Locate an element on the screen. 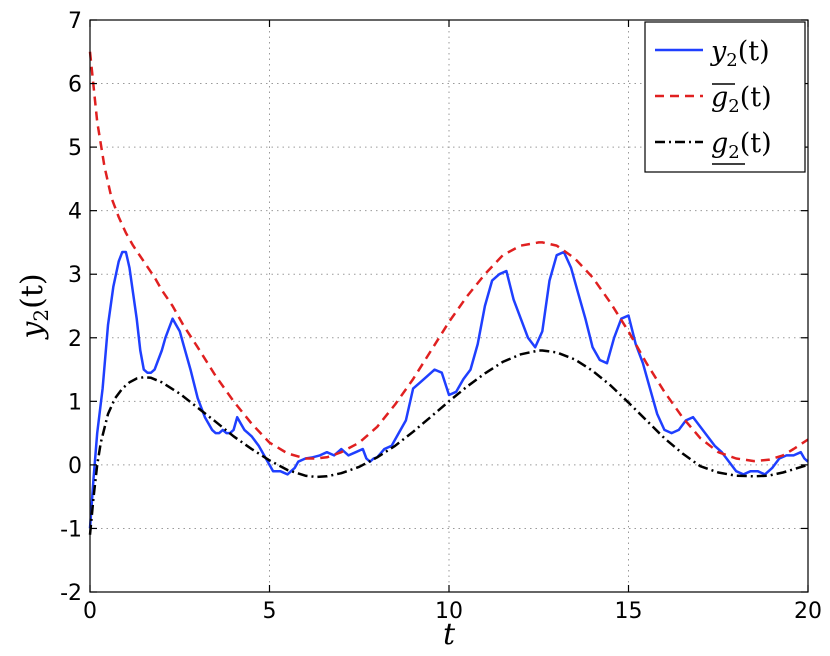 This screenshot has width=830, height=656. y-tick-label: 4 is located at coordinates (75, 212).